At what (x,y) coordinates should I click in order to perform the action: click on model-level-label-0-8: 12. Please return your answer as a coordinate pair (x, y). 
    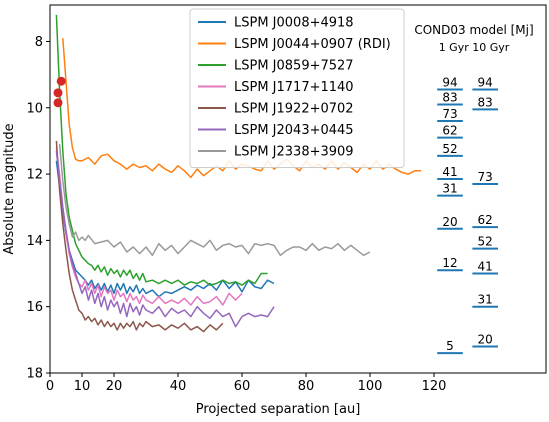
    Looking at the image, I should click on (449, 263).